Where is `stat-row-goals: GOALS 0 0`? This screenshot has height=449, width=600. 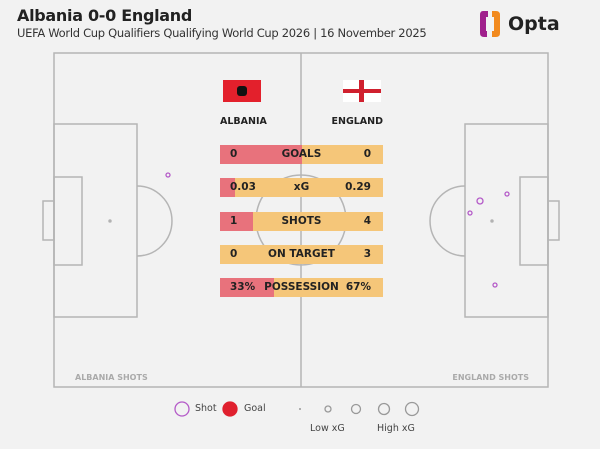
stat-row-goals: GOALS 0 0 is located at coordinates (301, 154).